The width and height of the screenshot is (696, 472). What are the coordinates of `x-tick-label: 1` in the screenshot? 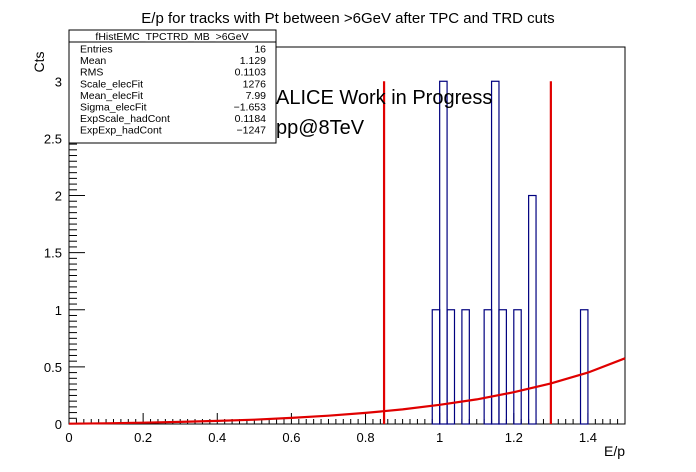 It's located at (439, 437).